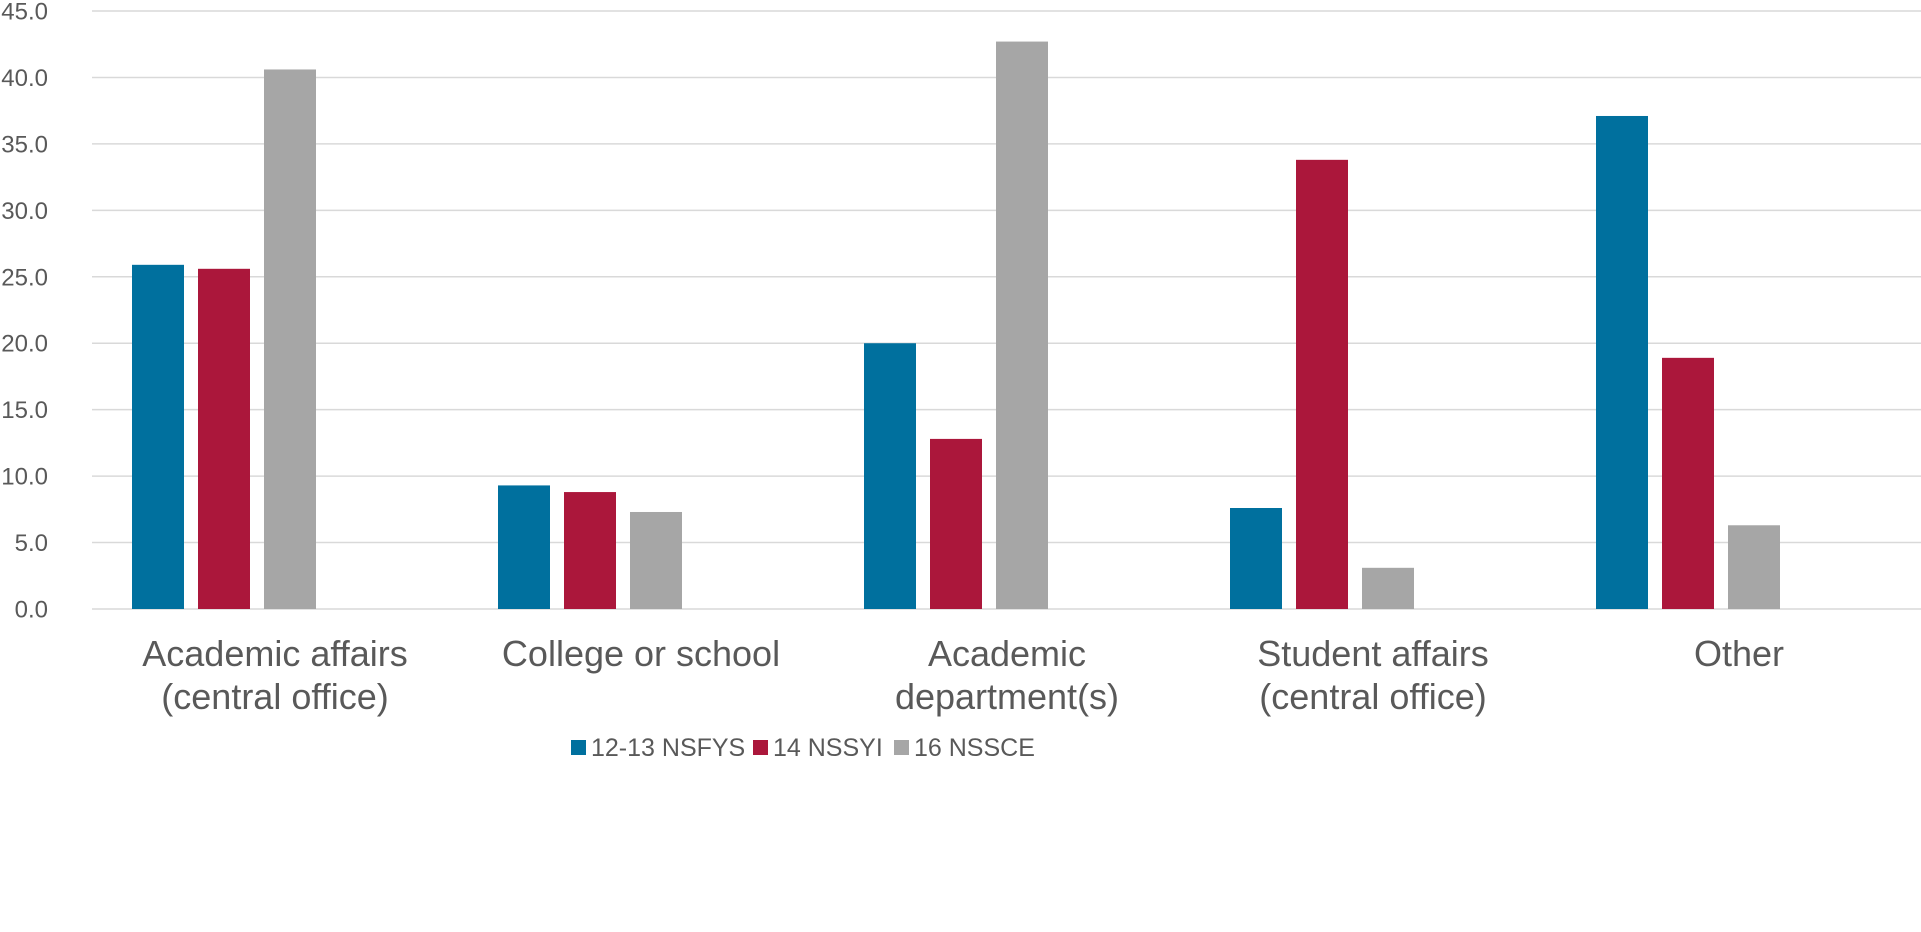 The width and height of the screenshot is (1921, 932). I want to click on legend-item: 12-13 NSFYS, so click(658, 748).